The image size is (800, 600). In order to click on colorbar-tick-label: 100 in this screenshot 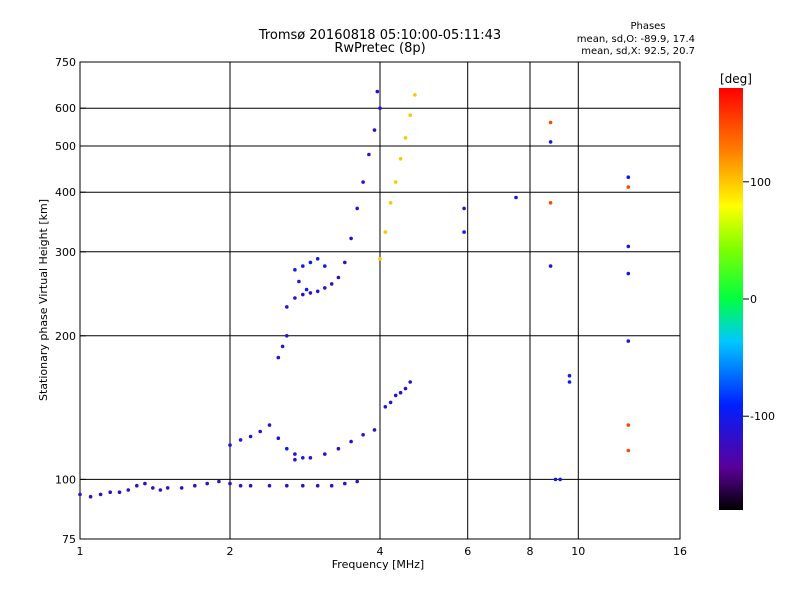, I will do `click(760, 182)`.